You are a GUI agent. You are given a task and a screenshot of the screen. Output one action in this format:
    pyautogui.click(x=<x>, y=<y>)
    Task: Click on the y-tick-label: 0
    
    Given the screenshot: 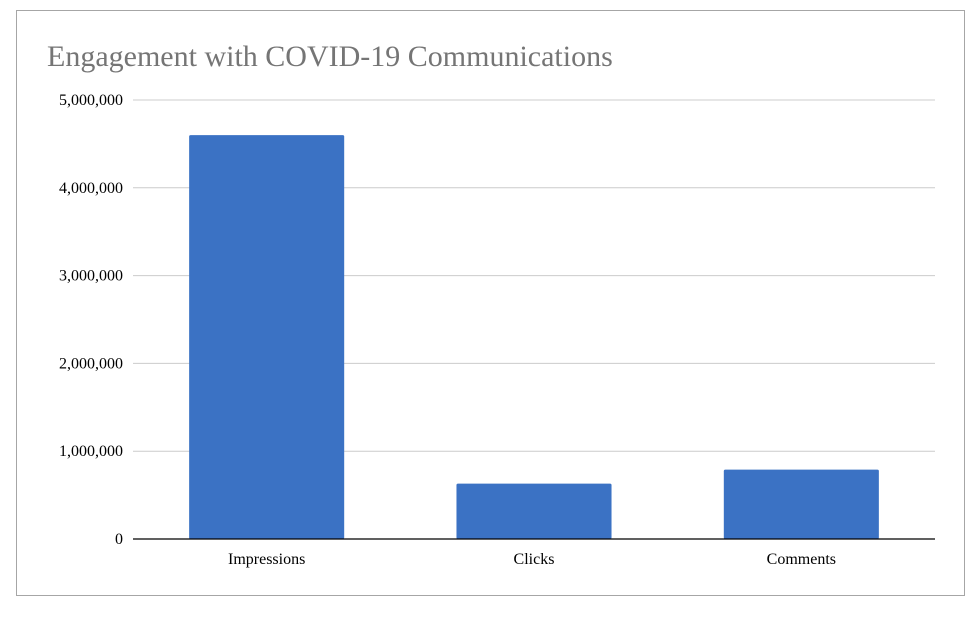 What is the action you would take?
    pyautogui.click(x=119, y=539)
    